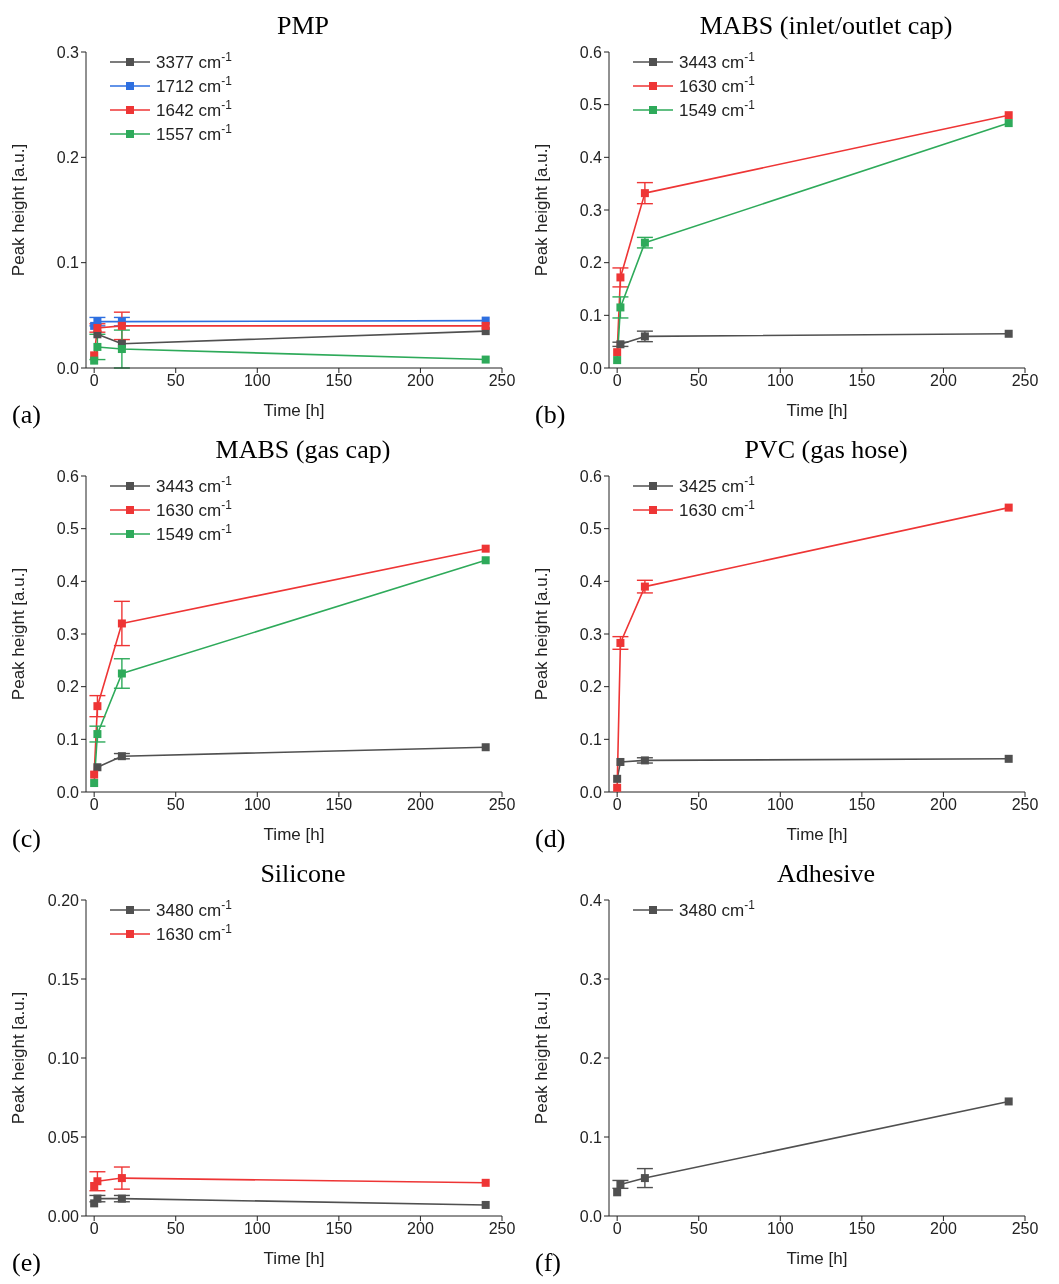 The width and height of the screenshot is (1059, 1284). Describe the element at coordinates (302, 26) in the screenshot. I see `chart-title: PMP` at that location.